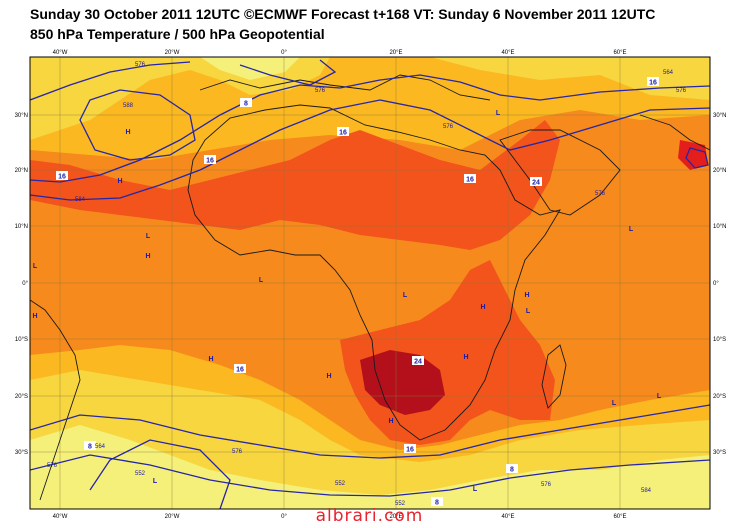  I want to click on contour-576-northwest, so click(110, 81).